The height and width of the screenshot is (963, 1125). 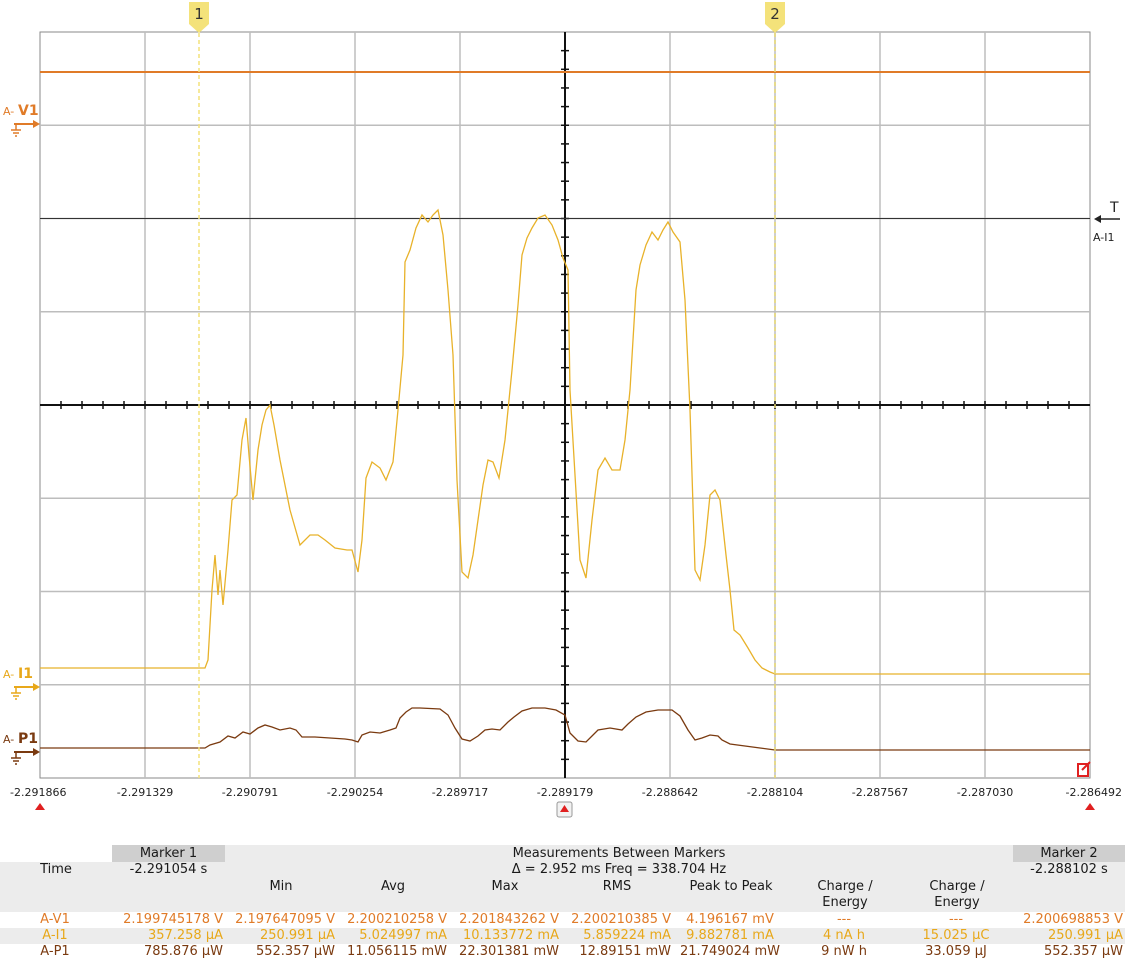 I want to click on trigger-source: A-I1, so click(x=1104, y=237).